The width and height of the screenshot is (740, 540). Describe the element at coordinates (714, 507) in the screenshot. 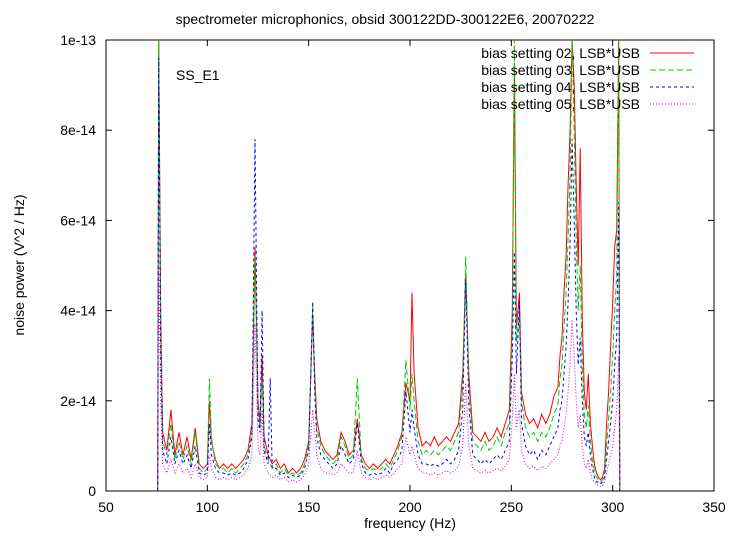

I see `x-tick-label: 350` at that location.